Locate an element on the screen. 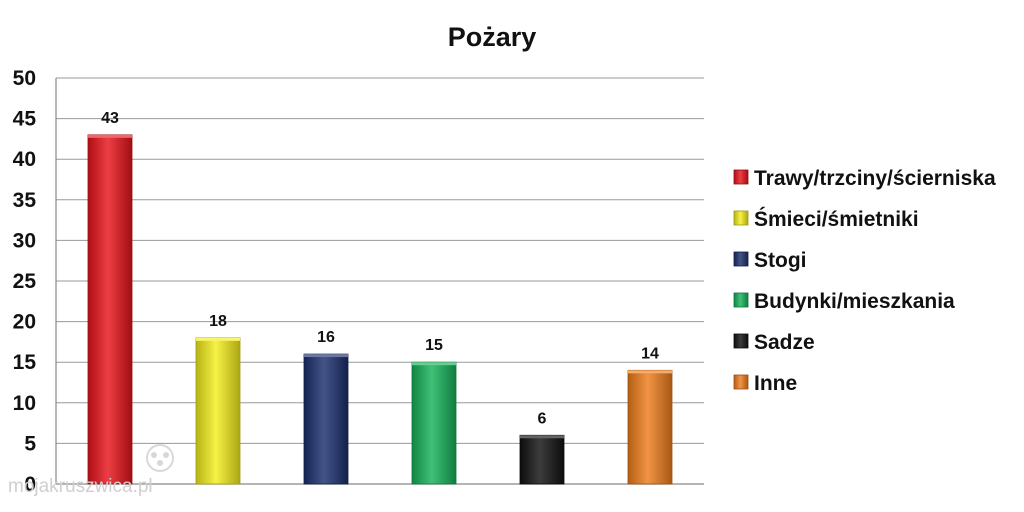 The image size is (1024, 512). bar-value-label: 16 is located at coordinates (326, 337).